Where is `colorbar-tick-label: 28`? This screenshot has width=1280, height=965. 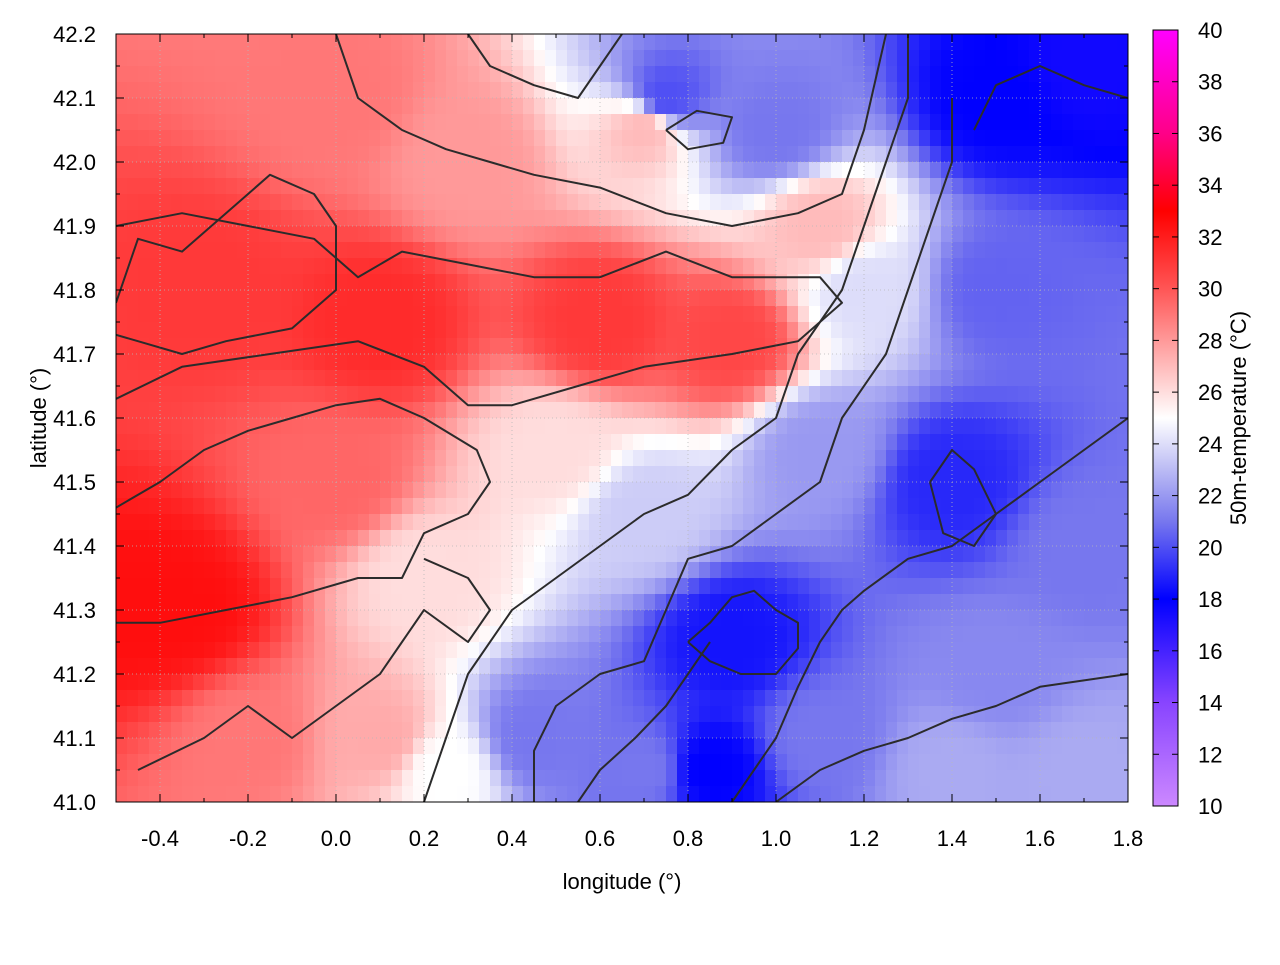
colorbar-tick-label: 28 is located at coordinates (1210, 340).